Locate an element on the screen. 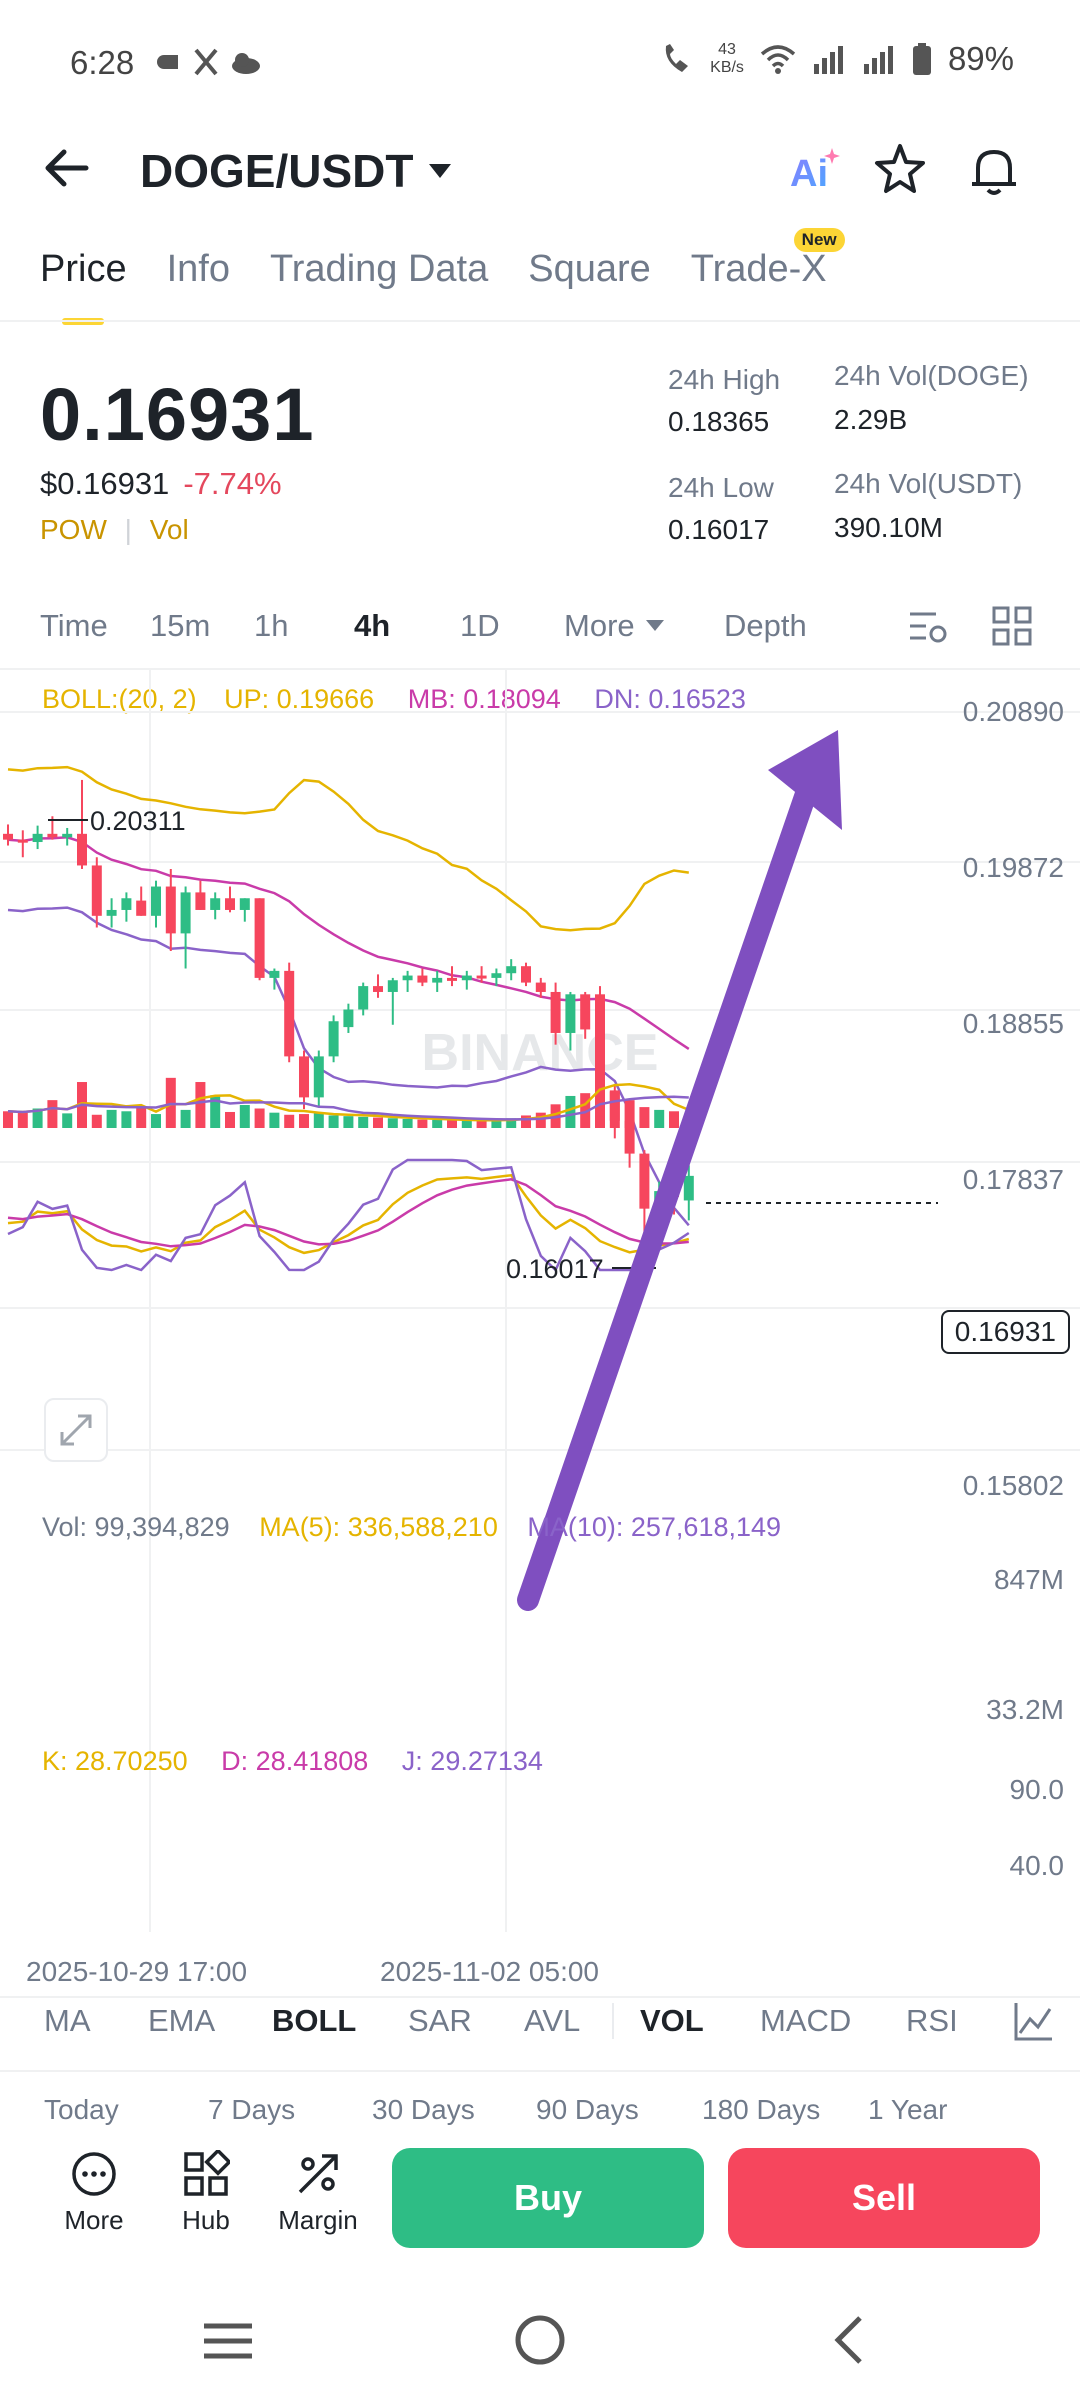  status-app-icons is located at coordinates (210, 66).